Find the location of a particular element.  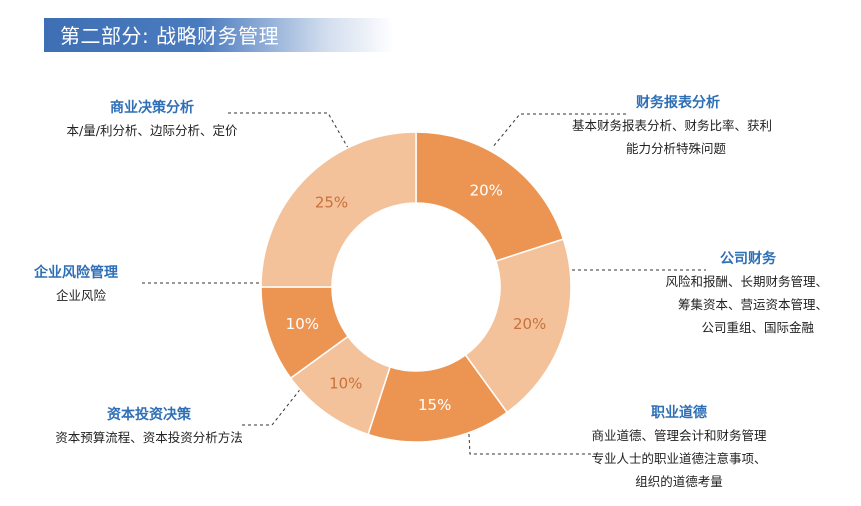

section-title: 第二部分: 战略财务管理 is located at coordinates (170, 36).